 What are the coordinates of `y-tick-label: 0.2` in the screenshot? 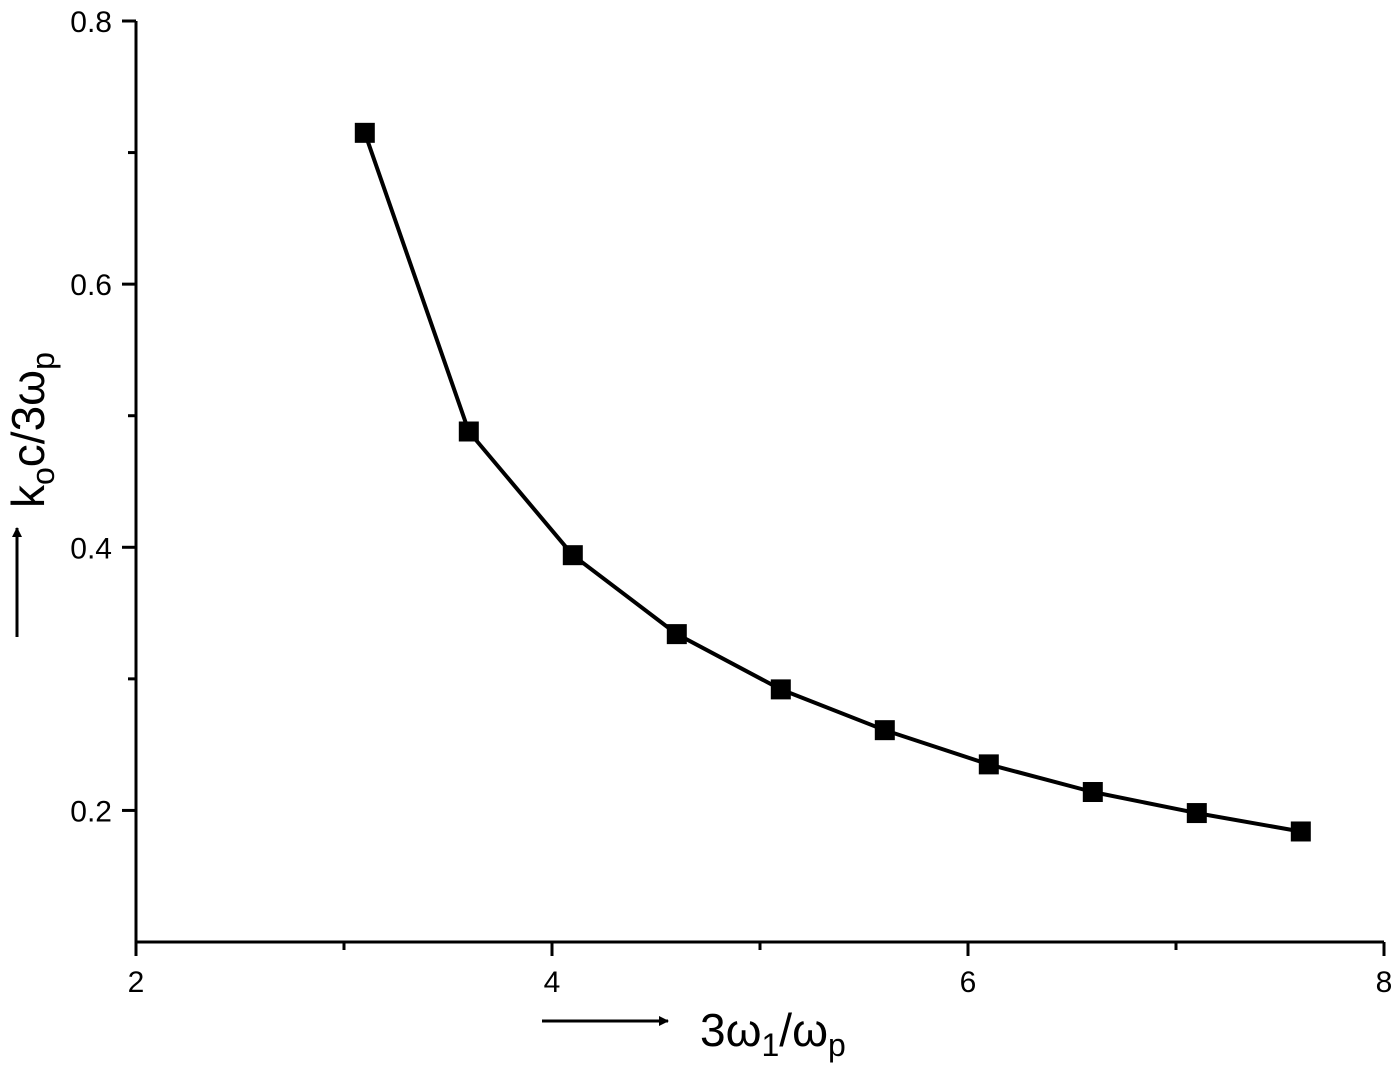 It's located at (91, 811).